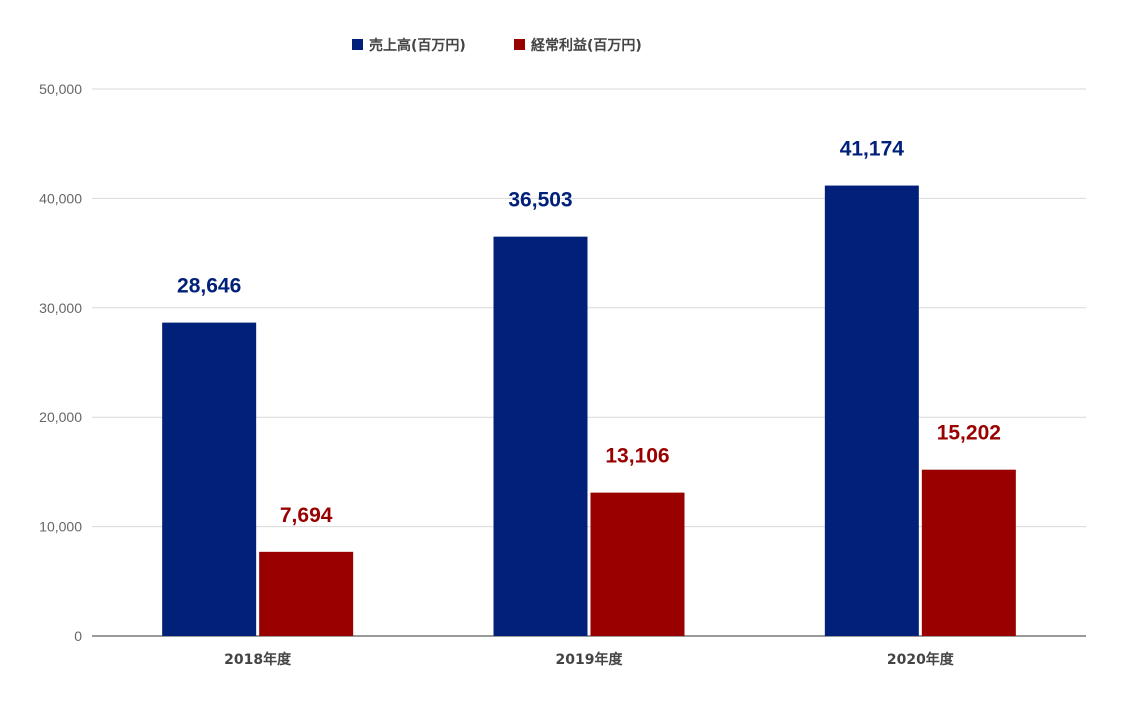  Describe the element at coordinates (60, 417) in the screenshot. I see `y-tick-label: 20,000` at that location.